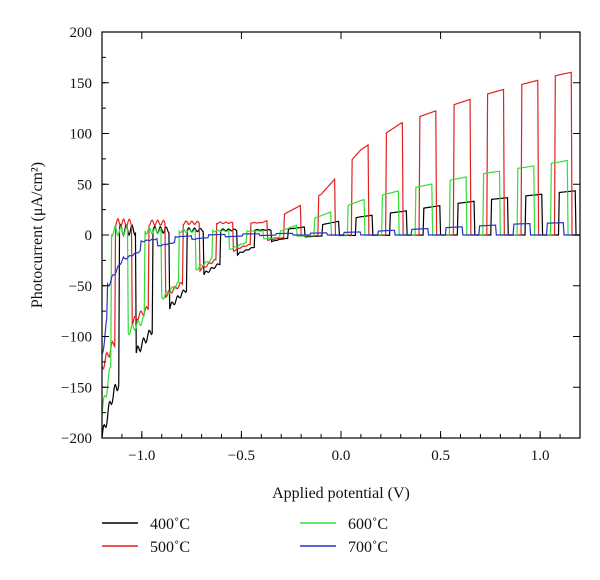 This screenshot has height=580, width=600. What do you see at coordinates (344, 547) in the screenshot?
I see `legend-item: 700˚C` at bounding box center [344, 547].